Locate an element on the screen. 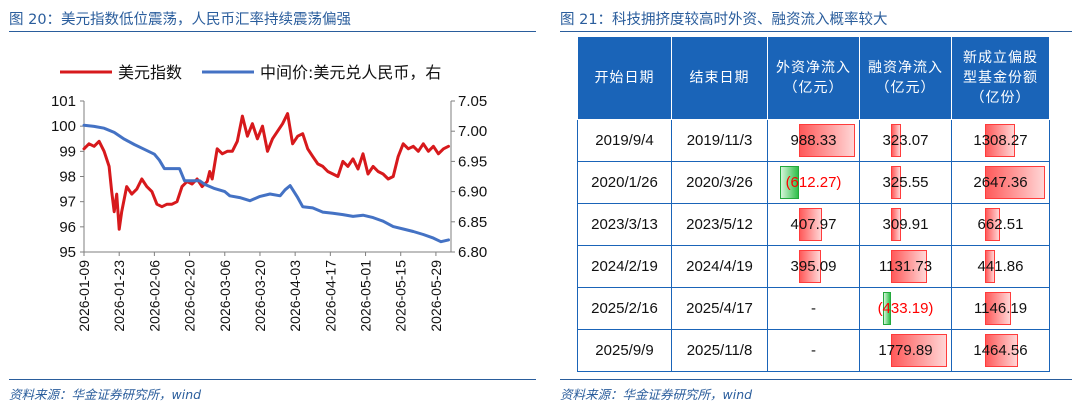  fund-shares-value: 1146.19 is located at coordinates (1000, 308).